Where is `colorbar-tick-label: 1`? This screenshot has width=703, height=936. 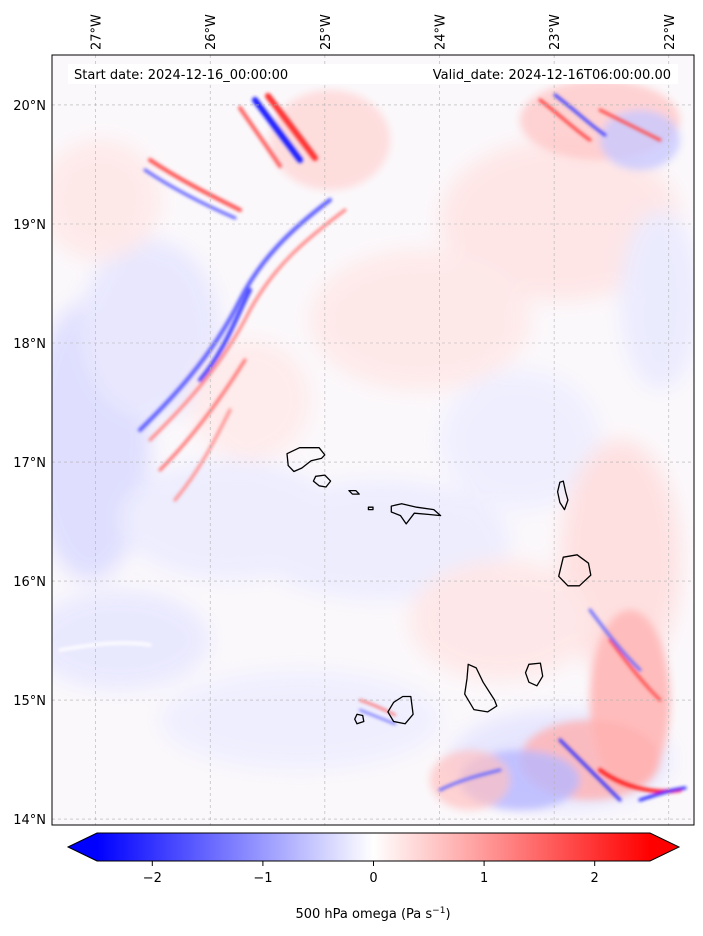
colorbar-tick-label: 1 is located at coordinates (484, 878).